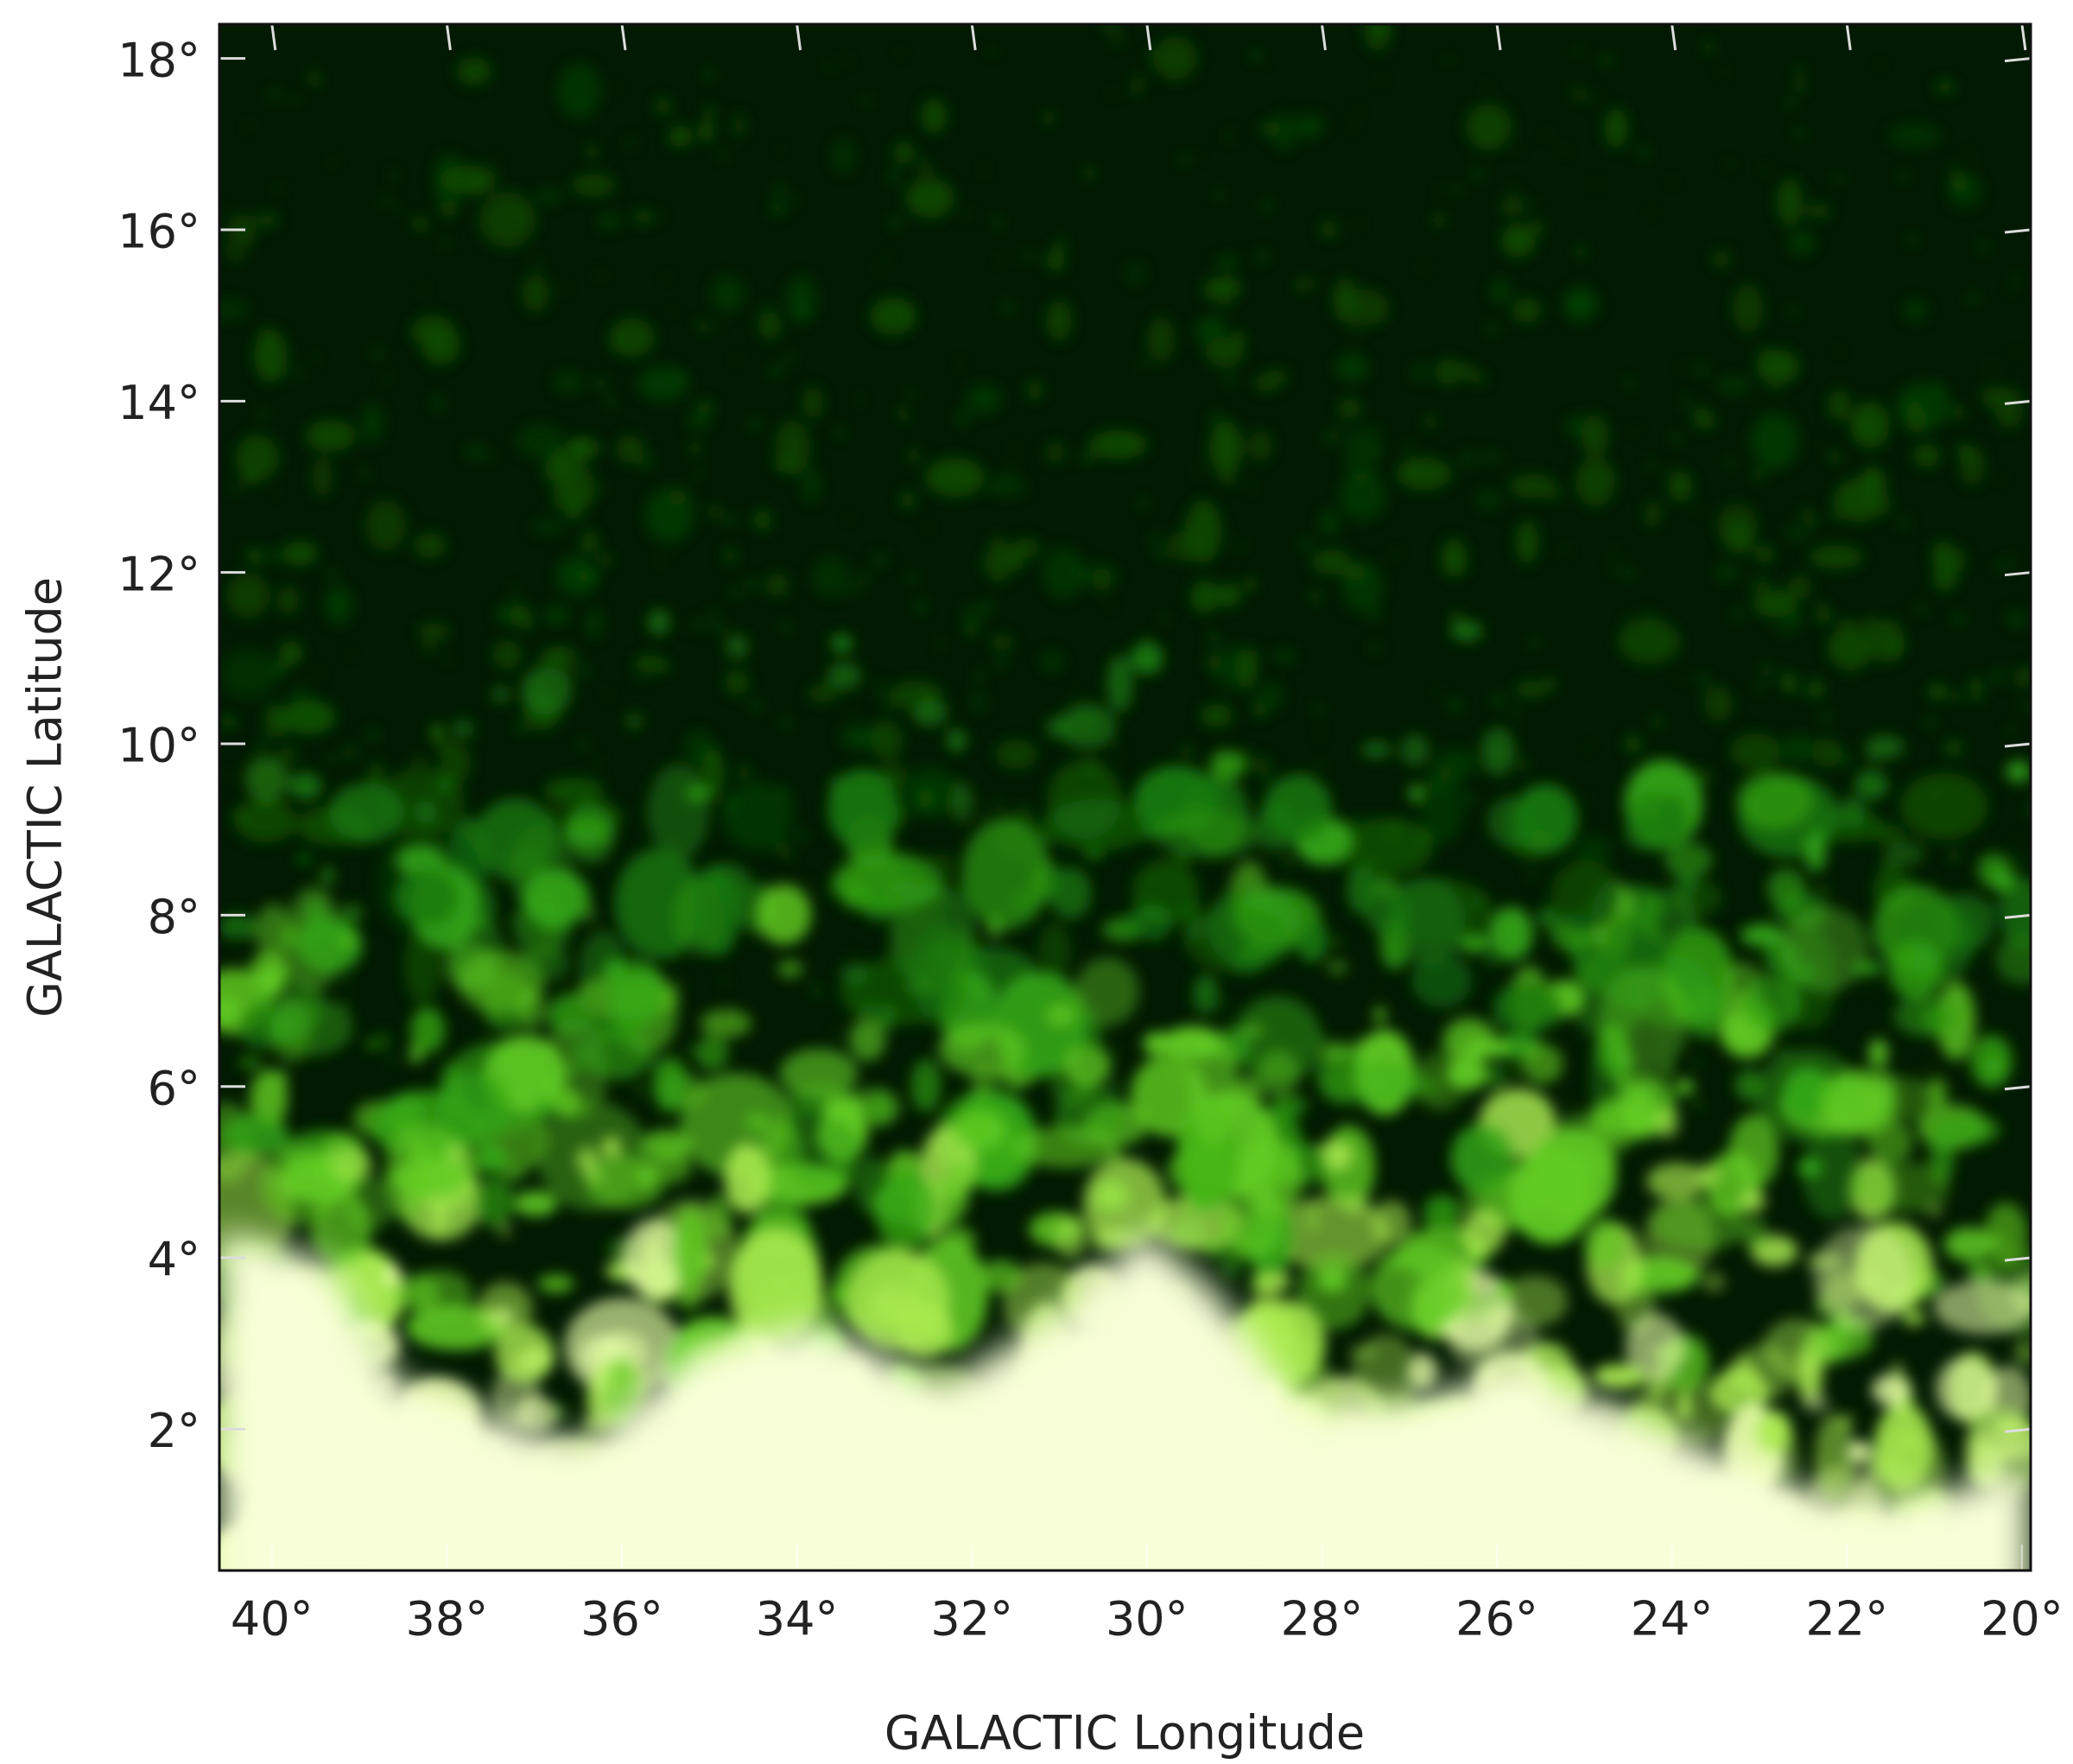 The height and width of the screenshot is (1764, 2073). I want to click on x-tick-label: 28°, so click(1322, 1619).